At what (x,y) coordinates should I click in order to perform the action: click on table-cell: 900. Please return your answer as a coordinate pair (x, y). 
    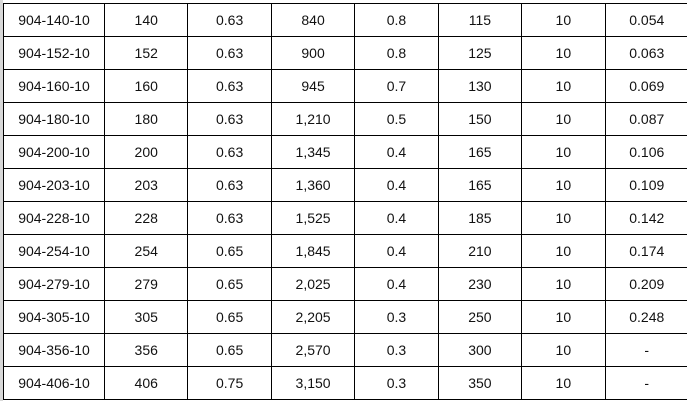
    Looking at the image, I should click on (313, 53).